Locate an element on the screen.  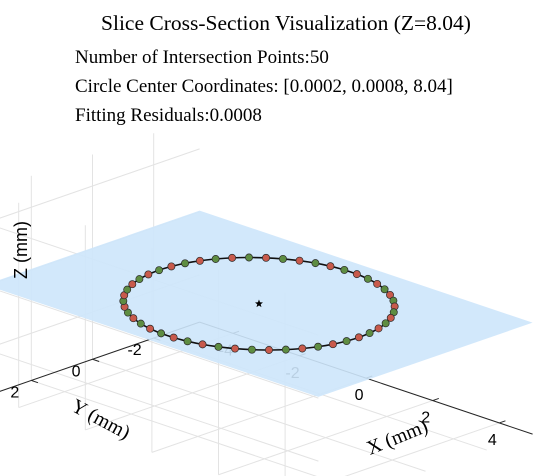
x-axis-label: X (mm) is located at coordinates (397, 437).